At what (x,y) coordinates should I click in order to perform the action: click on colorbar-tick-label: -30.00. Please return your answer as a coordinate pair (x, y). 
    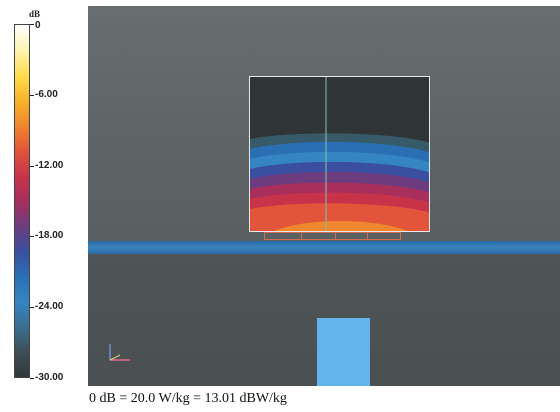
    Looking at the image, I should click on (49, 377).